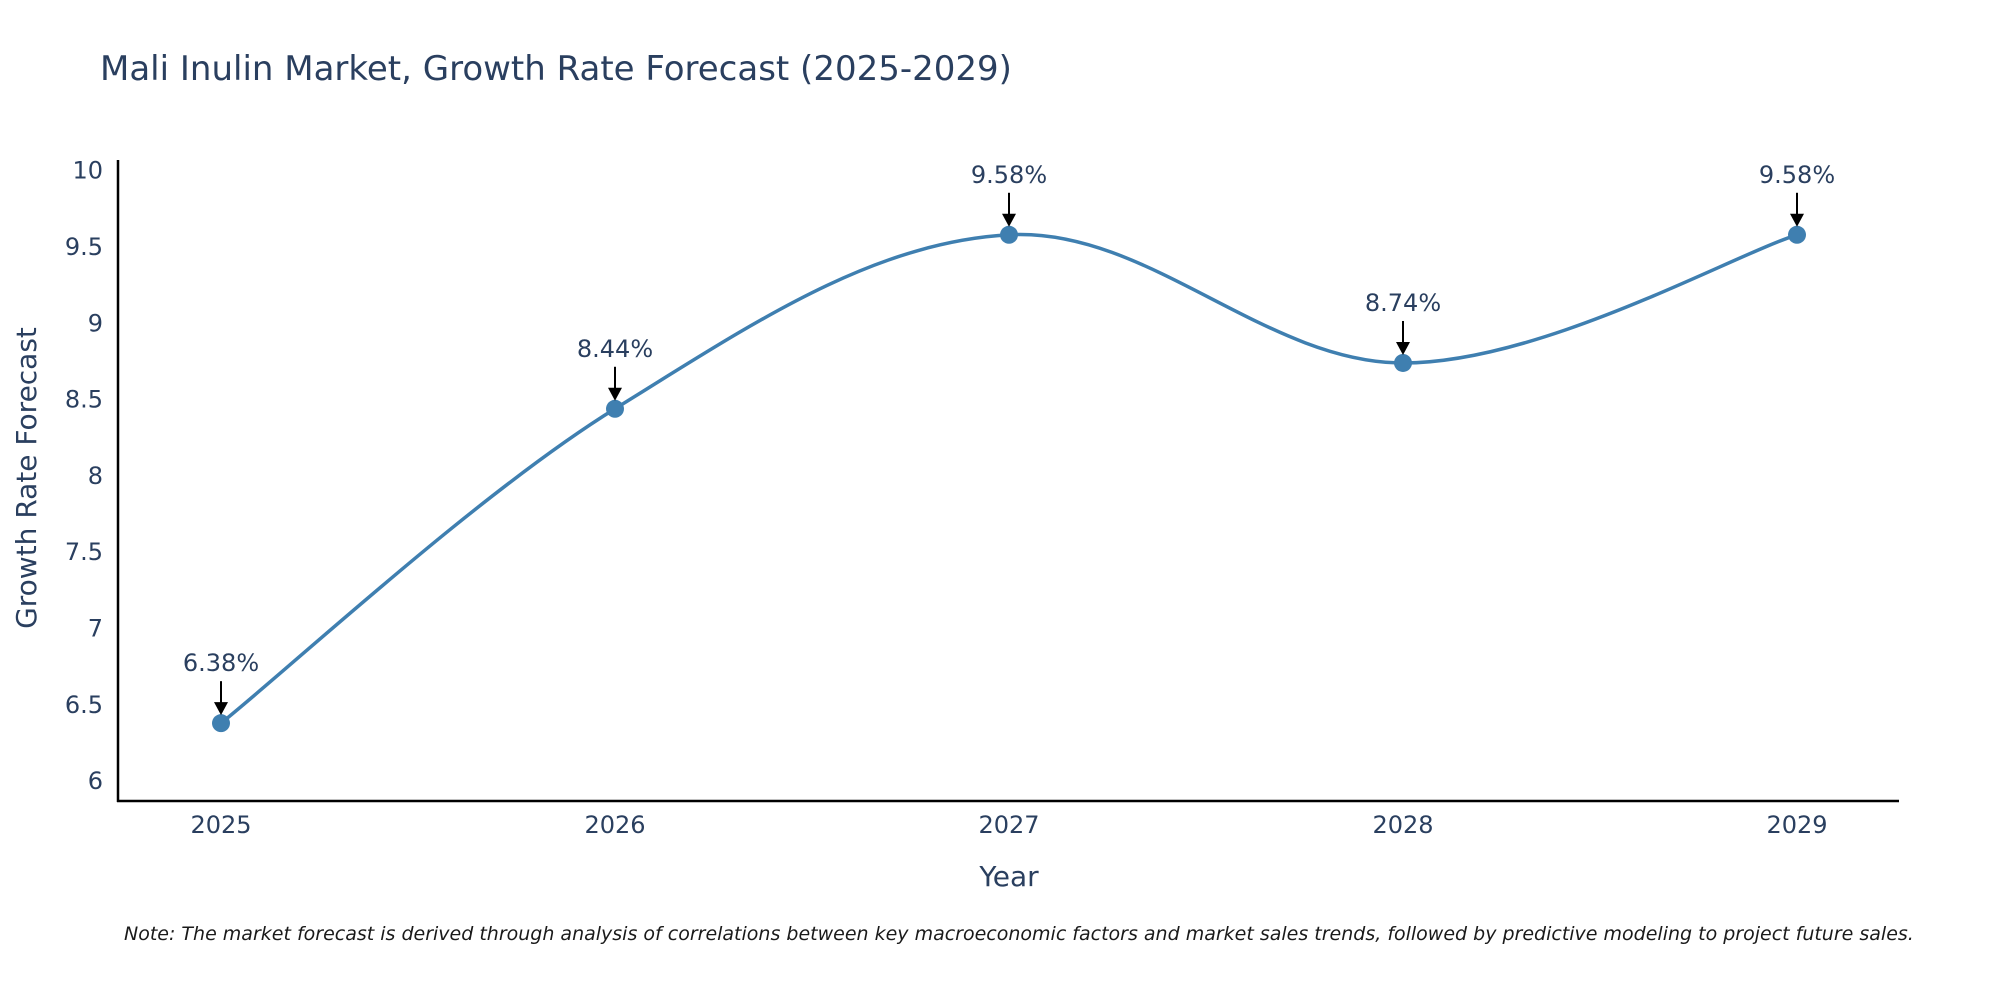 This screenshot has width=2000, height=1000. I want to click on x-tick-label: 2026, so click(614, 825).